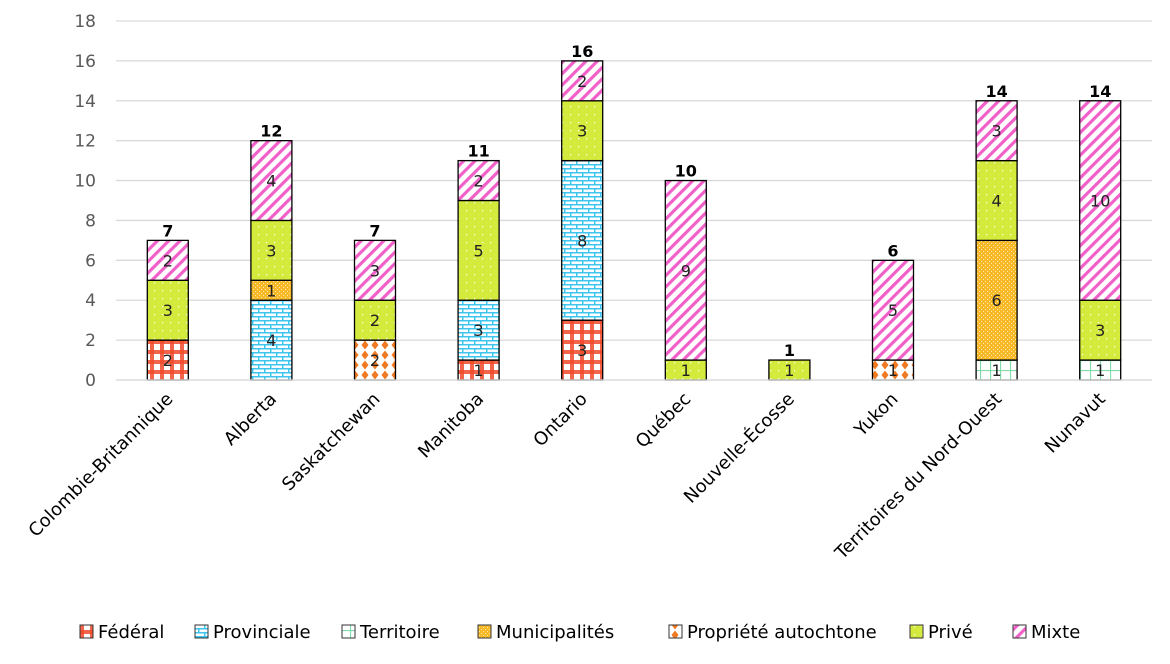 The width and height of the screenshot is (1170, 664). What do you see at coordinates (560, 420) in the screenshot?
I see `x-tick-label: Ontario` at bounding box center [560, 420].